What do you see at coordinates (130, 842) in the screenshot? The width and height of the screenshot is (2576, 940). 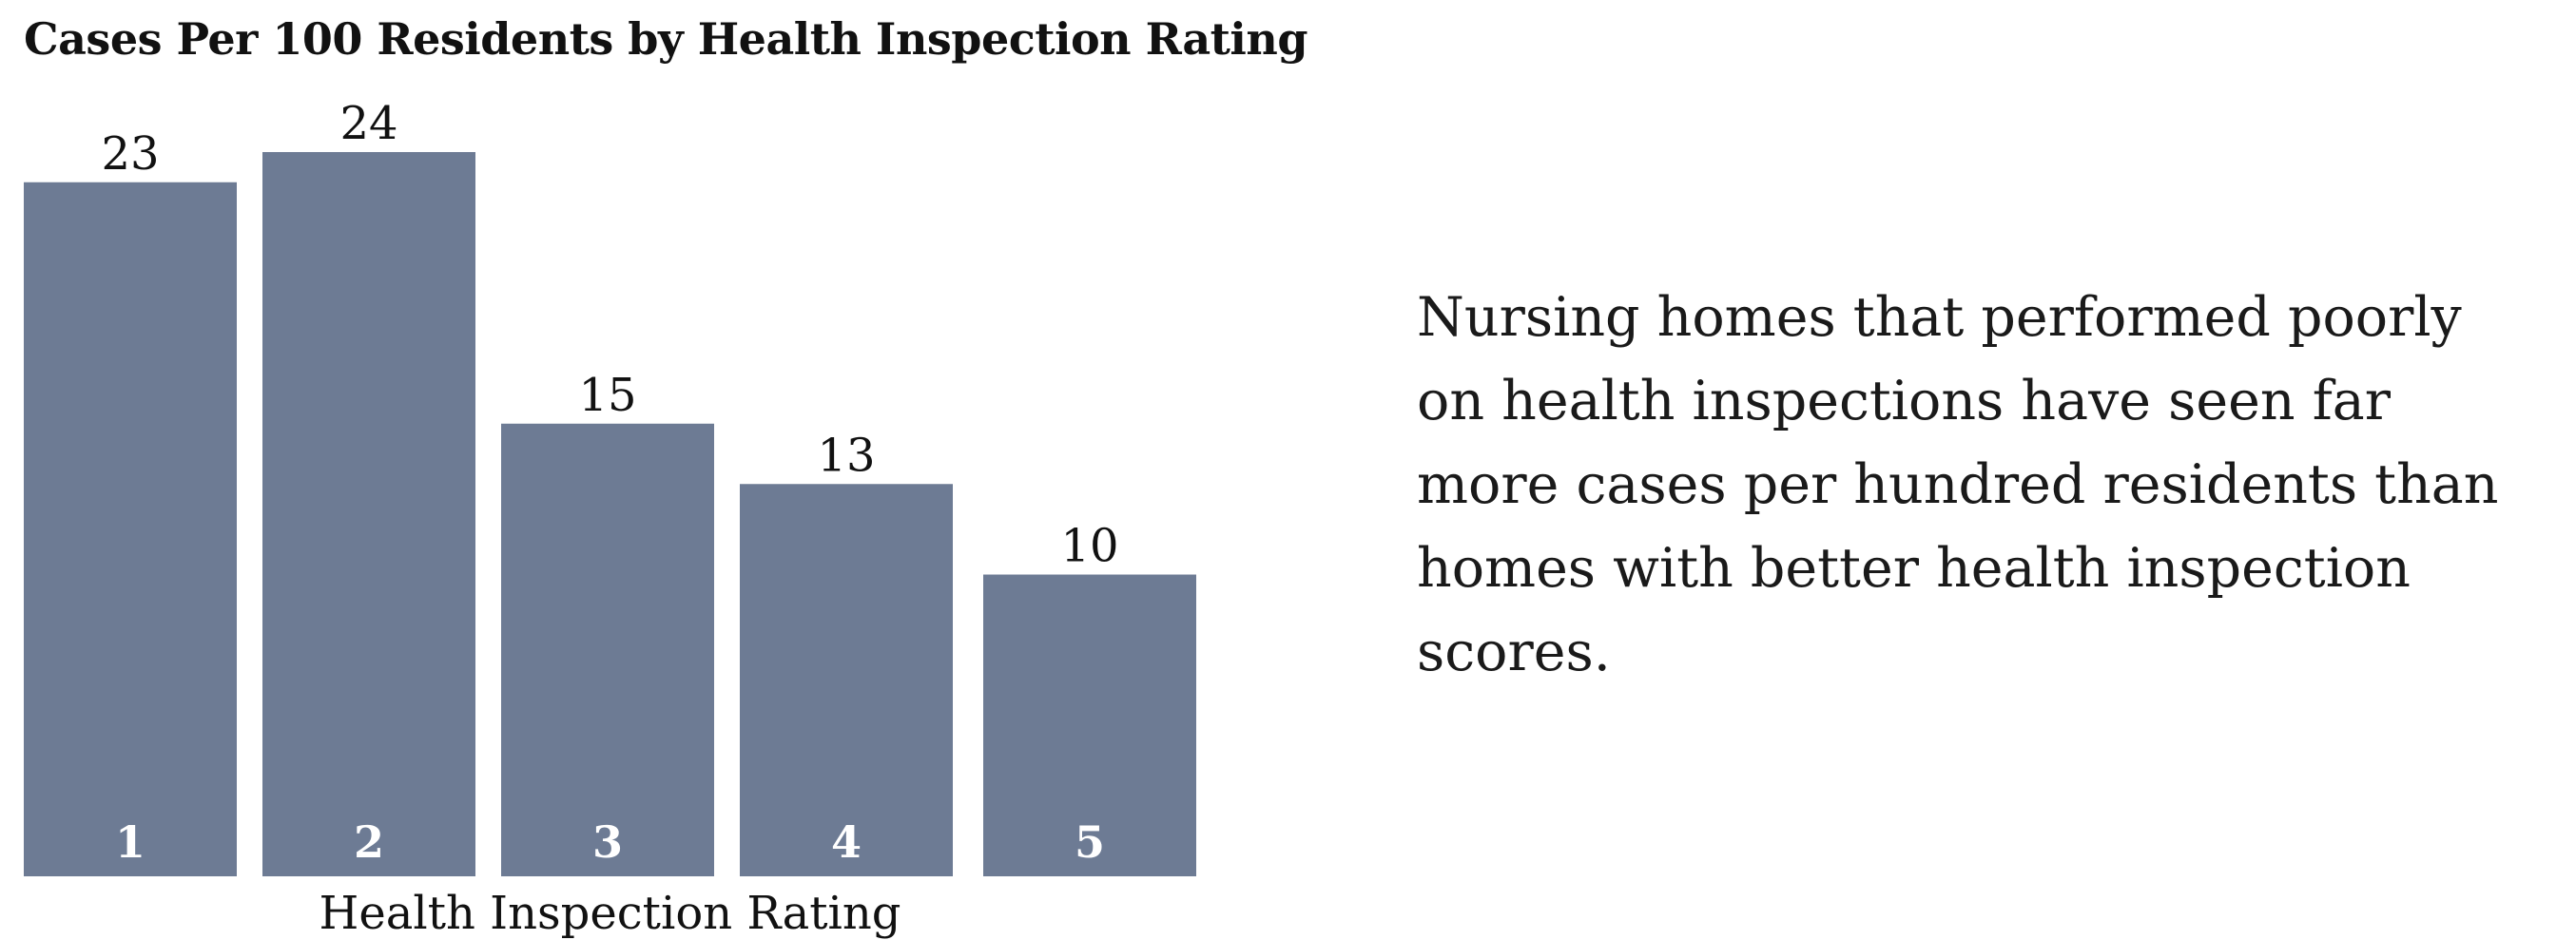 I see `category-label: 1` at bounding box center [130, 842].